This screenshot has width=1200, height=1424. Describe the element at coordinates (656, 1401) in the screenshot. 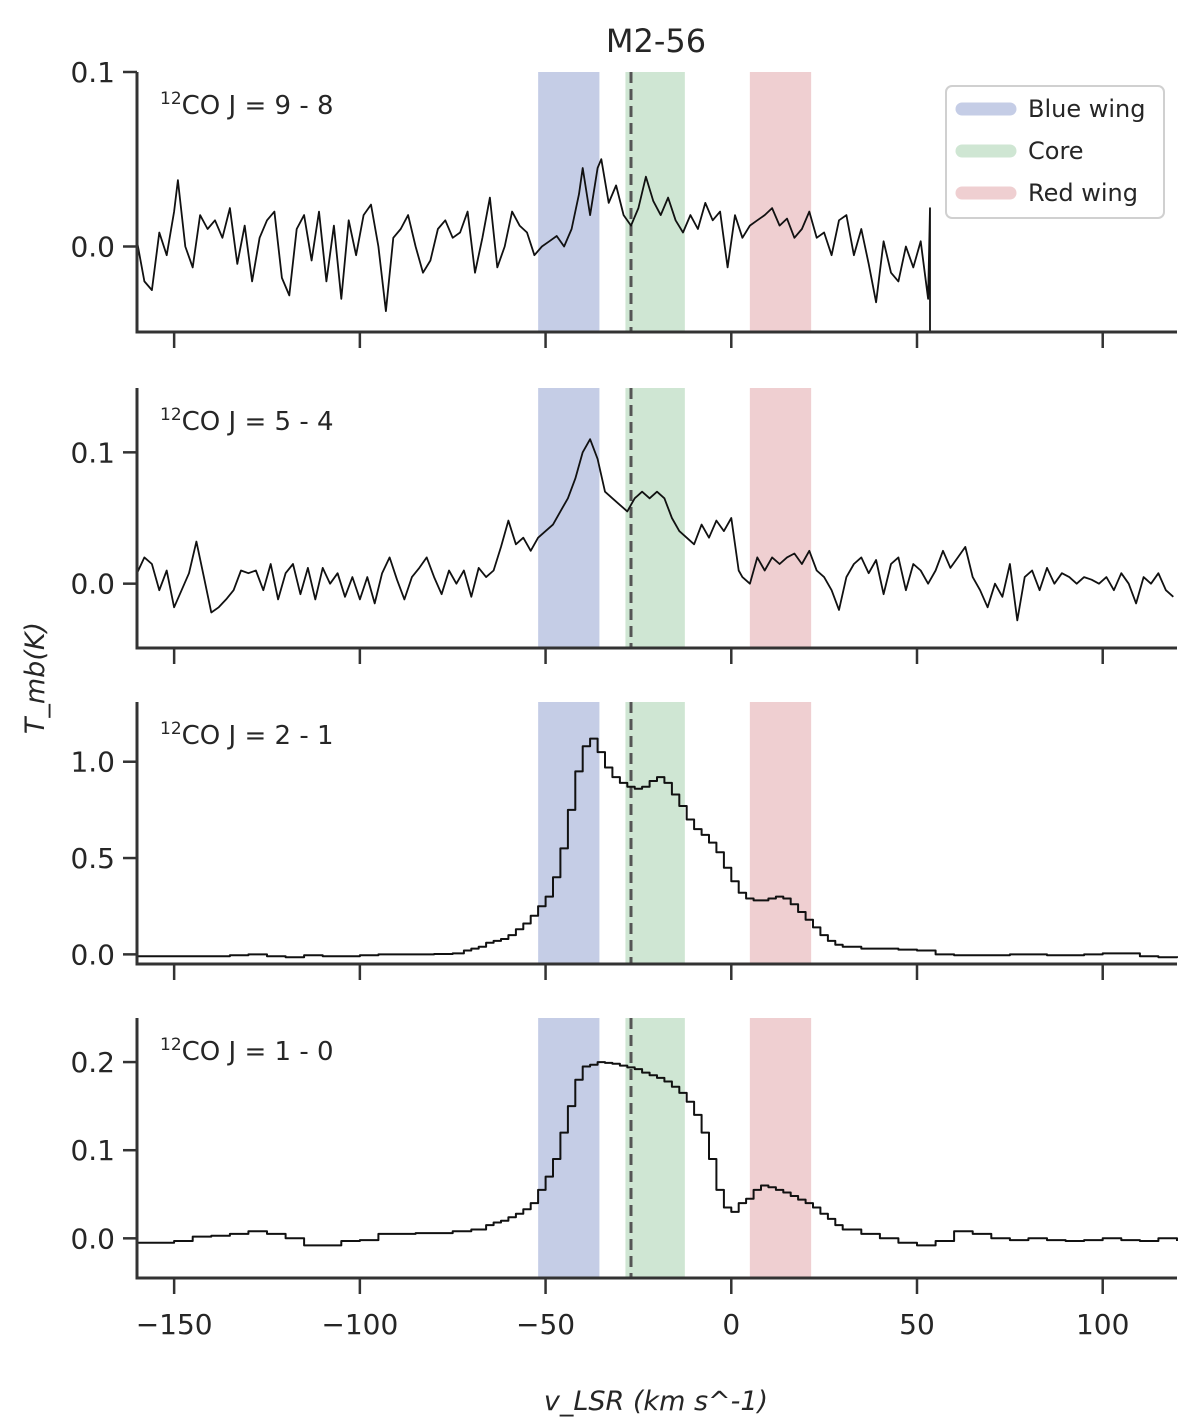

I see `x-axis-title: v_LSR (km s^-1)` at that location.